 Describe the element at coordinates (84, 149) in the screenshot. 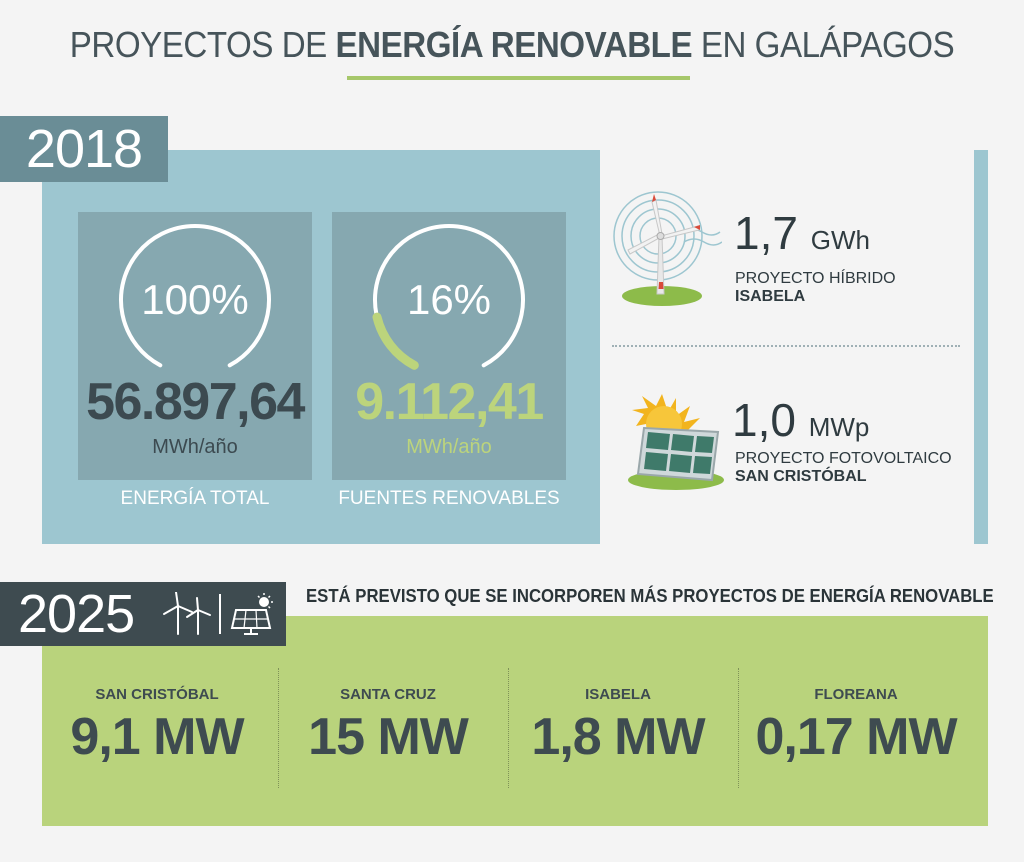

I see `year-2018-label: 2018` at that location.